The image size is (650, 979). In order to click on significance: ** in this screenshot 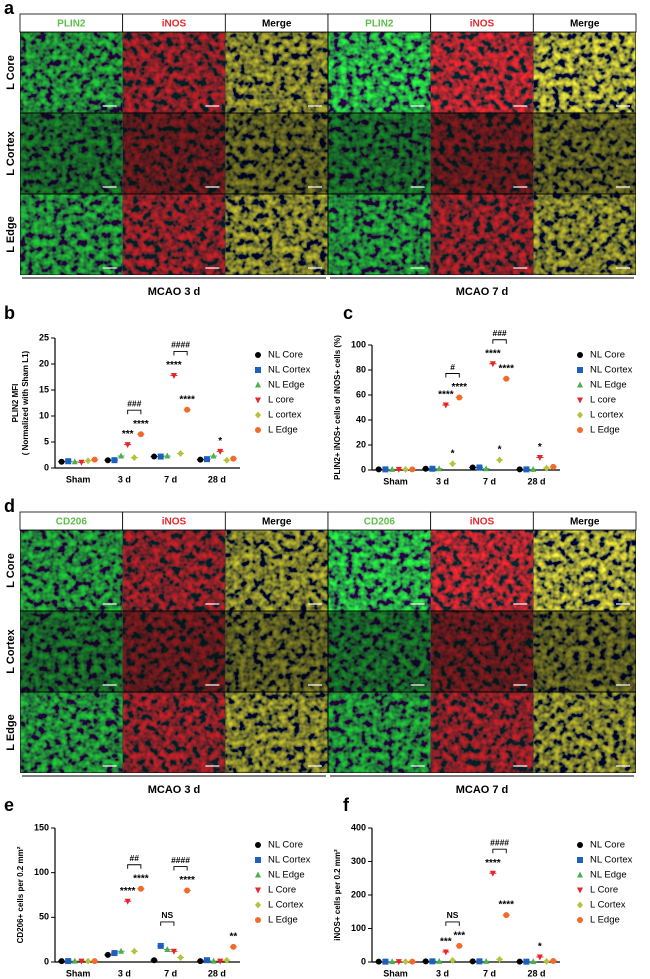, I will do `click(233, 936)`.